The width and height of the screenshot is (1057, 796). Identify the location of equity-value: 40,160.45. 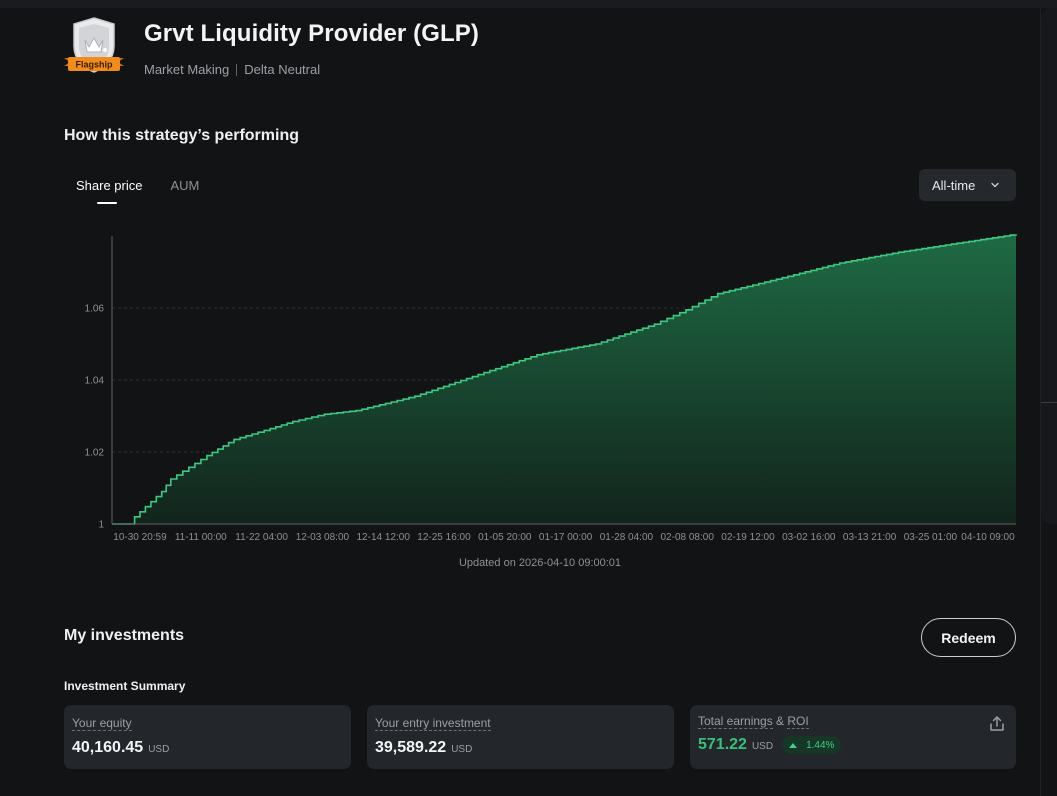
(108, 747).